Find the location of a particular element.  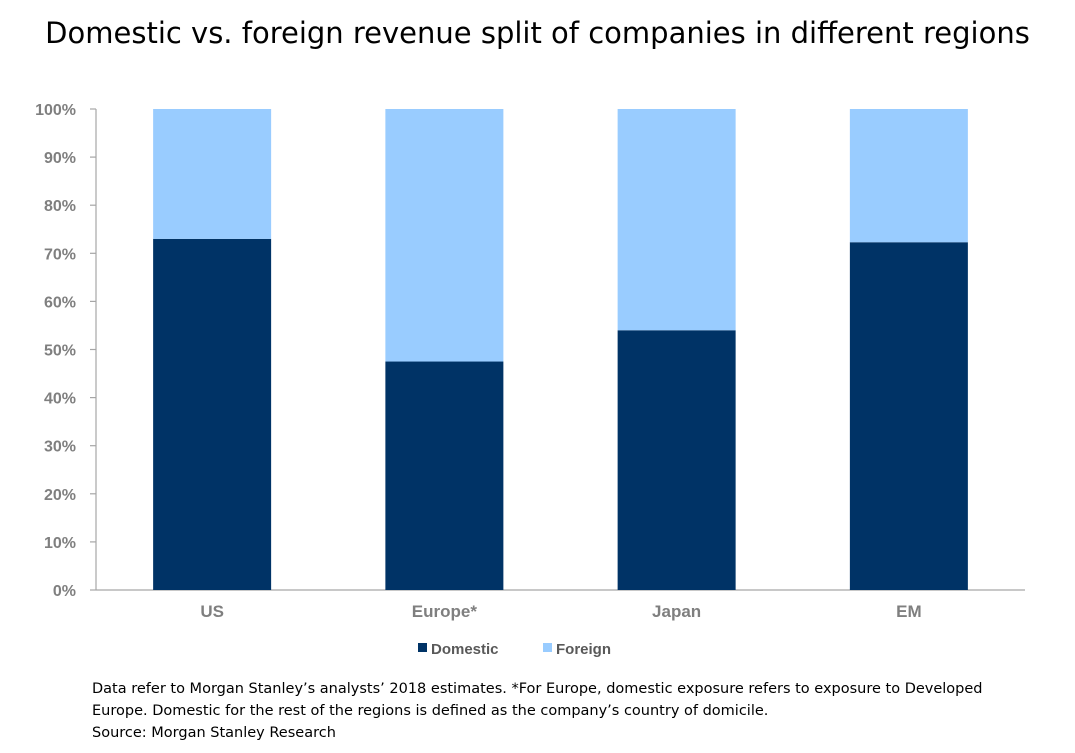

y-tick-label: 40% is located at coordinates (60, 399).